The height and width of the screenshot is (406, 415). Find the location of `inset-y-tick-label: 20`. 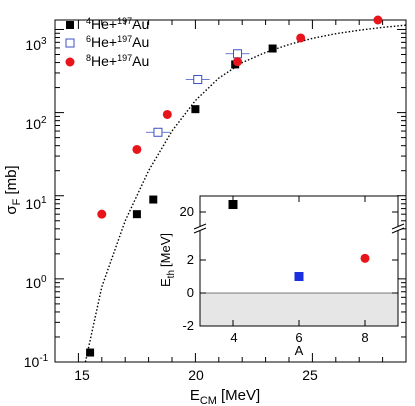

inset-y-tick-label: 20 is located at coordinates (187, 211).